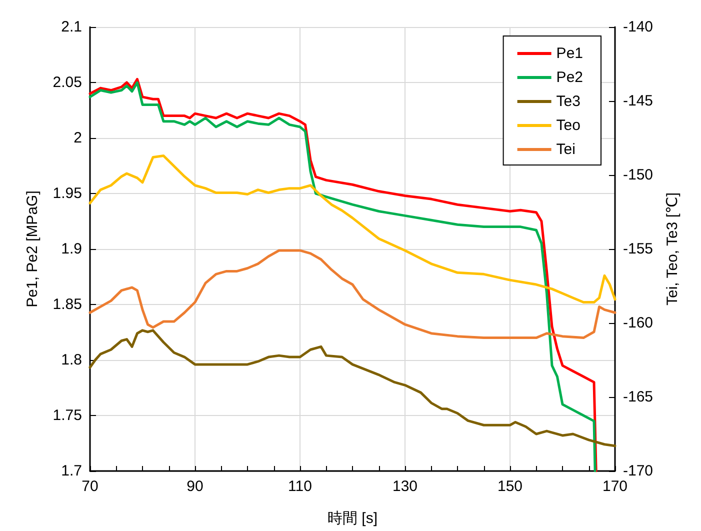 The image size is (701, 531). What do you see at coordinates (568, 101) in the screenshot?
I see `legend-label: Te3` at bounding box center [568, 101].